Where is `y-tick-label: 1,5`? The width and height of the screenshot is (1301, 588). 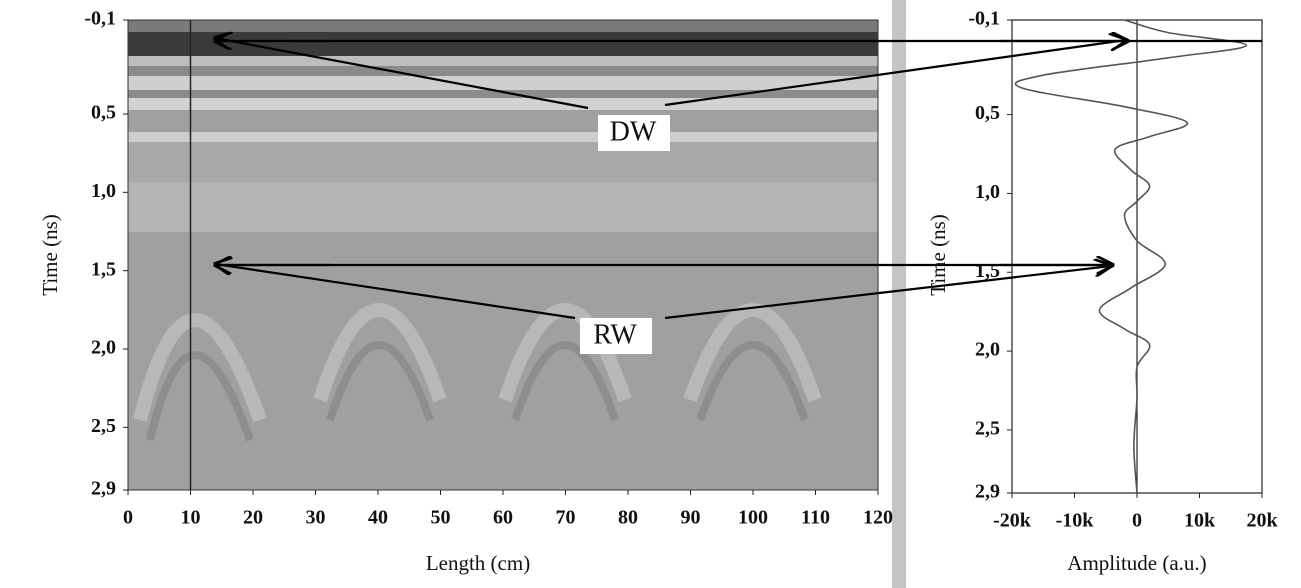 y-tick-label: 1,5 is located at coordinates (103, 269).